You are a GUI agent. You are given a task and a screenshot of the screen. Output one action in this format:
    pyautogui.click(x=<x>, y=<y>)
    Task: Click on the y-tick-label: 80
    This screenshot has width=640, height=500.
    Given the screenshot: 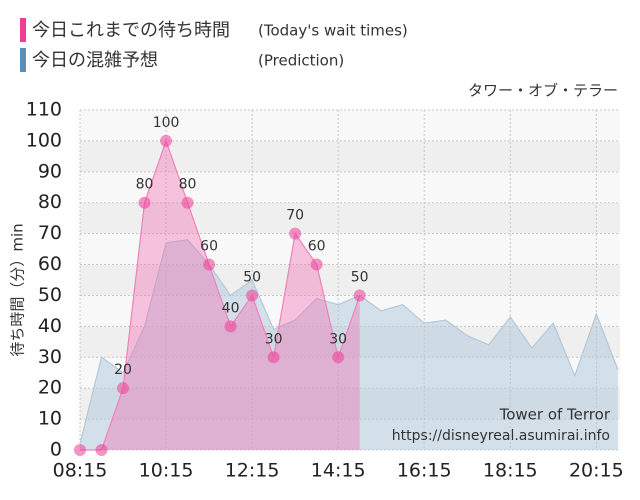 What is the action you would take?
    pyautogui.click(x=50, y=202)
    